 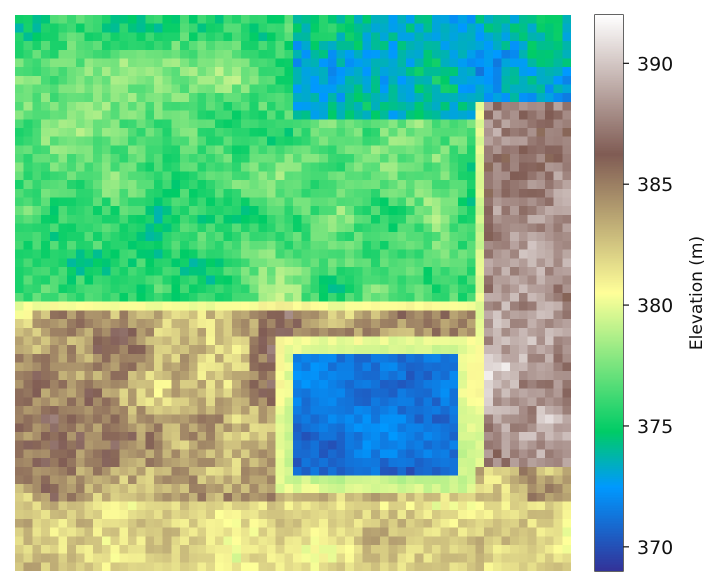 I want to click on colorbar-tick-label: 390, so click(x=655, y=64).